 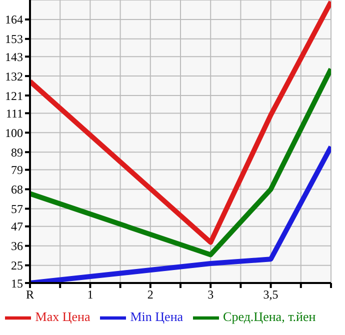 What do you see at coordinates (14, 57) in the screenshot?
I see `y-tick-label: 143` at bounding box center [14, 57].